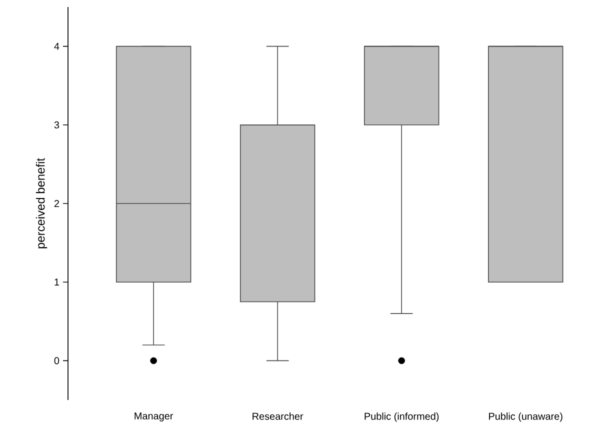  What do you see at coordinates (42, 203) in the screenshot?
I see `y-axis-title: perceived benefit` at bounding box center [42, 203].